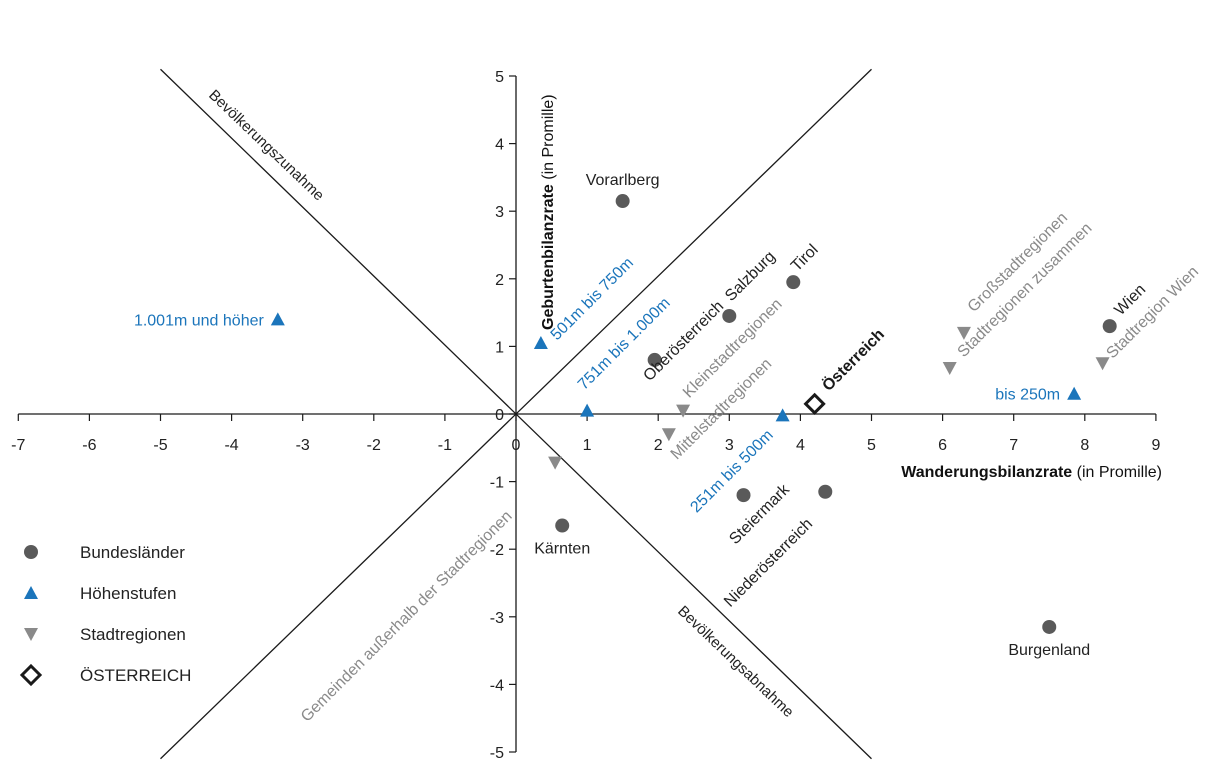 The image size is (1225, 761). What do you see at coordinates (303, 445) in the screenshot?
I see `x-tick-label: -3` at bounding box center [303, 445].